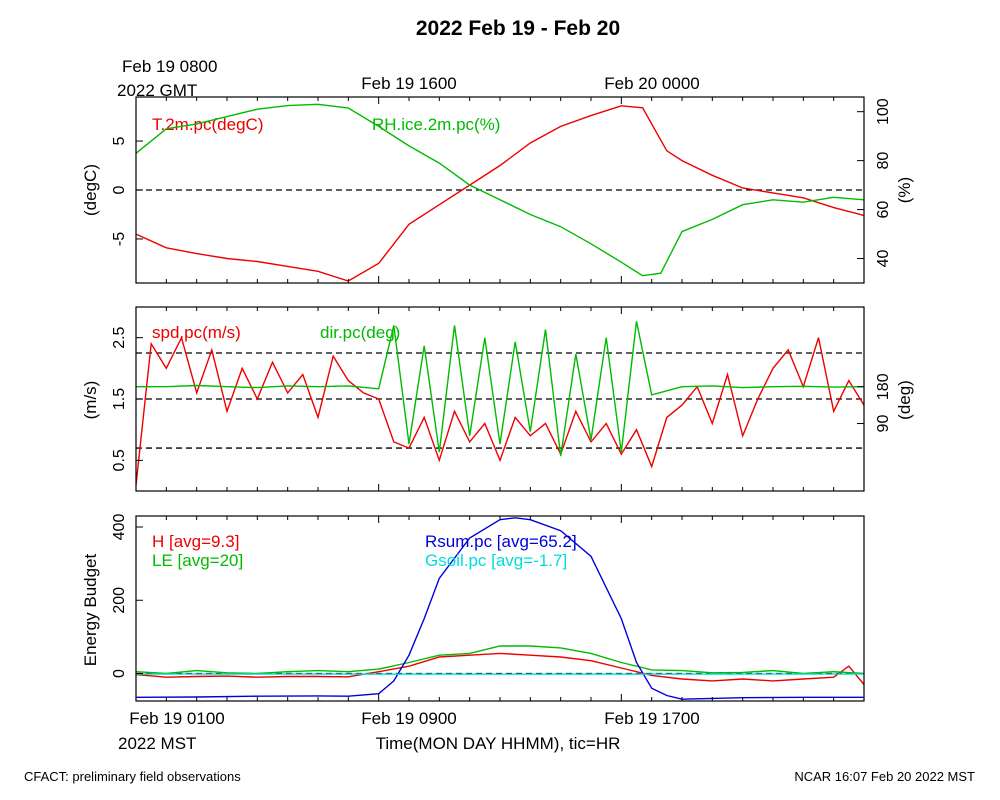 The image size is (1000, 800). What do you see at coordinates (904, 400) in the screenshot?
I see `y2-axis-label-1: (deg)` at bounding box center [904, 400].